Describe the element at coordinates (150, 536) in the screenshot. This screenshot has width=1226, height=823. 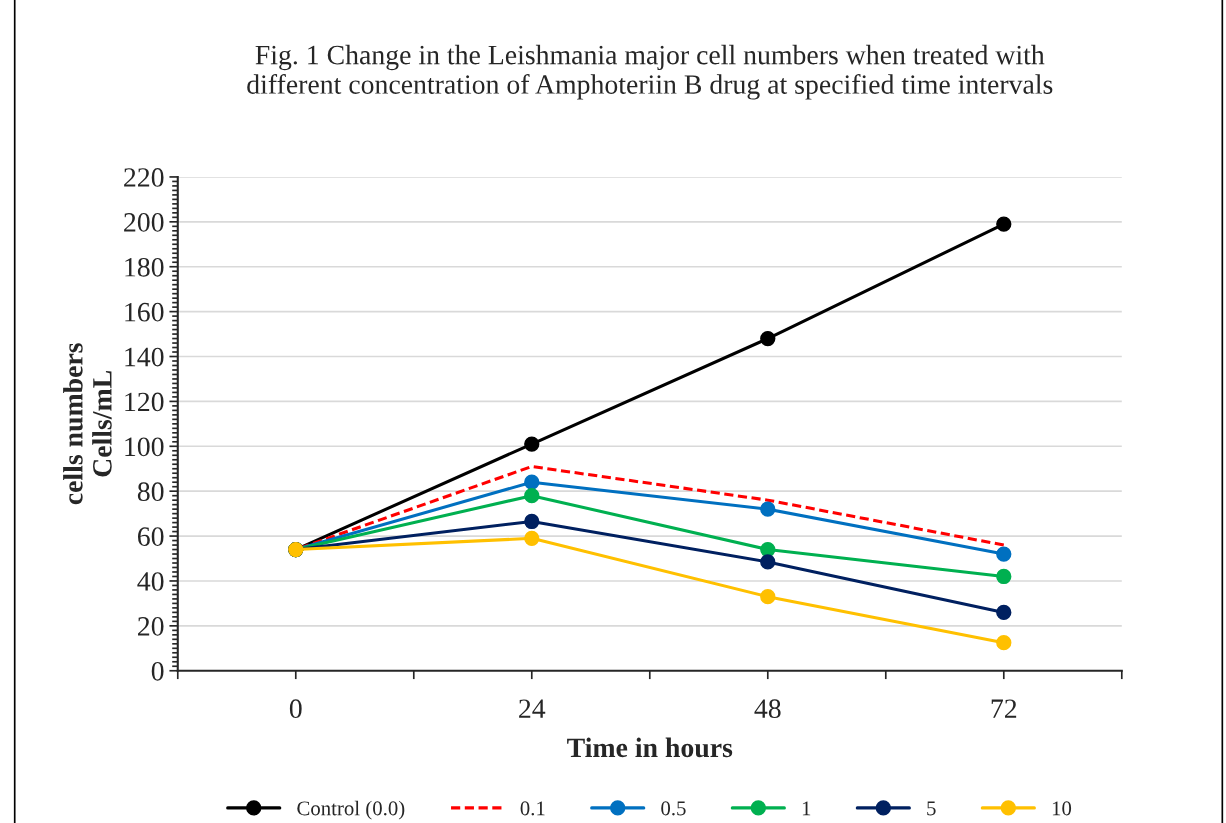
I see `y-tick-label: 60` at that location.